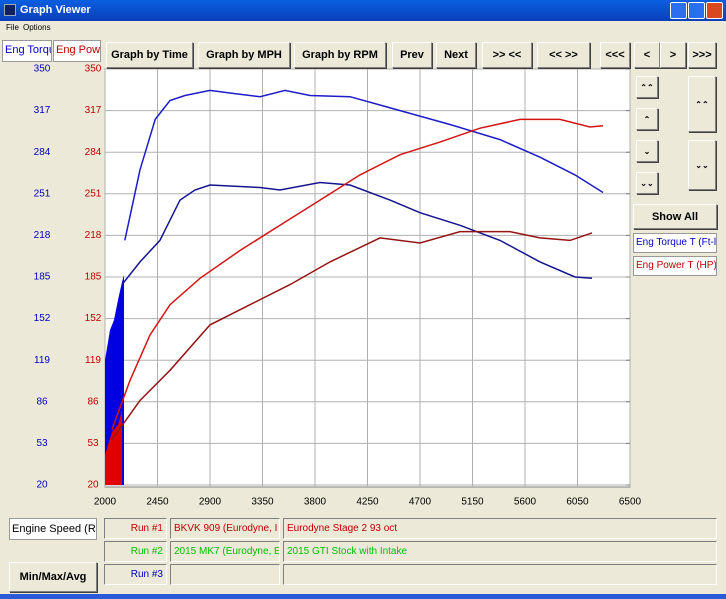  I want to click on series-line, so click(357, 233).